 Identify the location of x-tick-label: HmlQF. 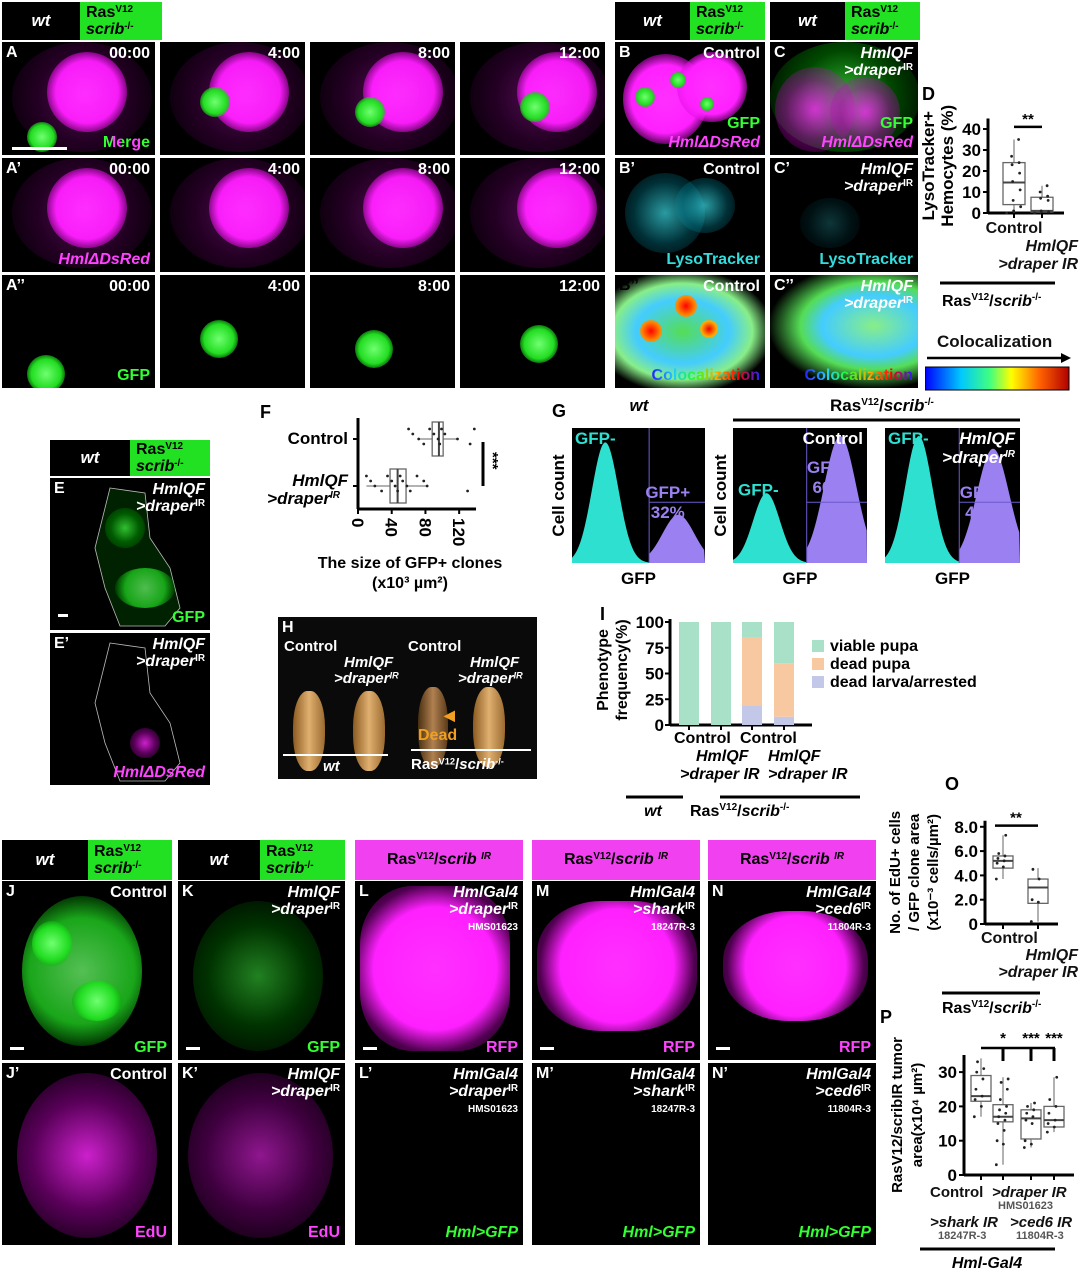
(795, 756).